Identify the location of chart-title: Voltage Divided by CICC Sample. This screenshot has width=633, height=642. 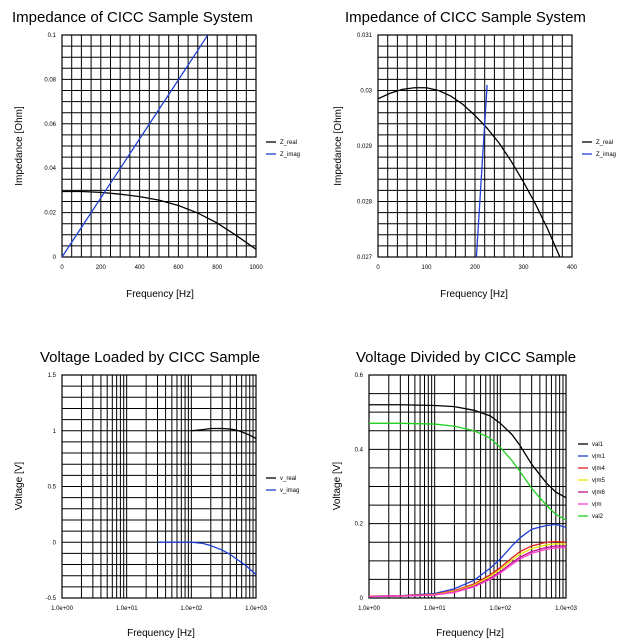
(466, 357).